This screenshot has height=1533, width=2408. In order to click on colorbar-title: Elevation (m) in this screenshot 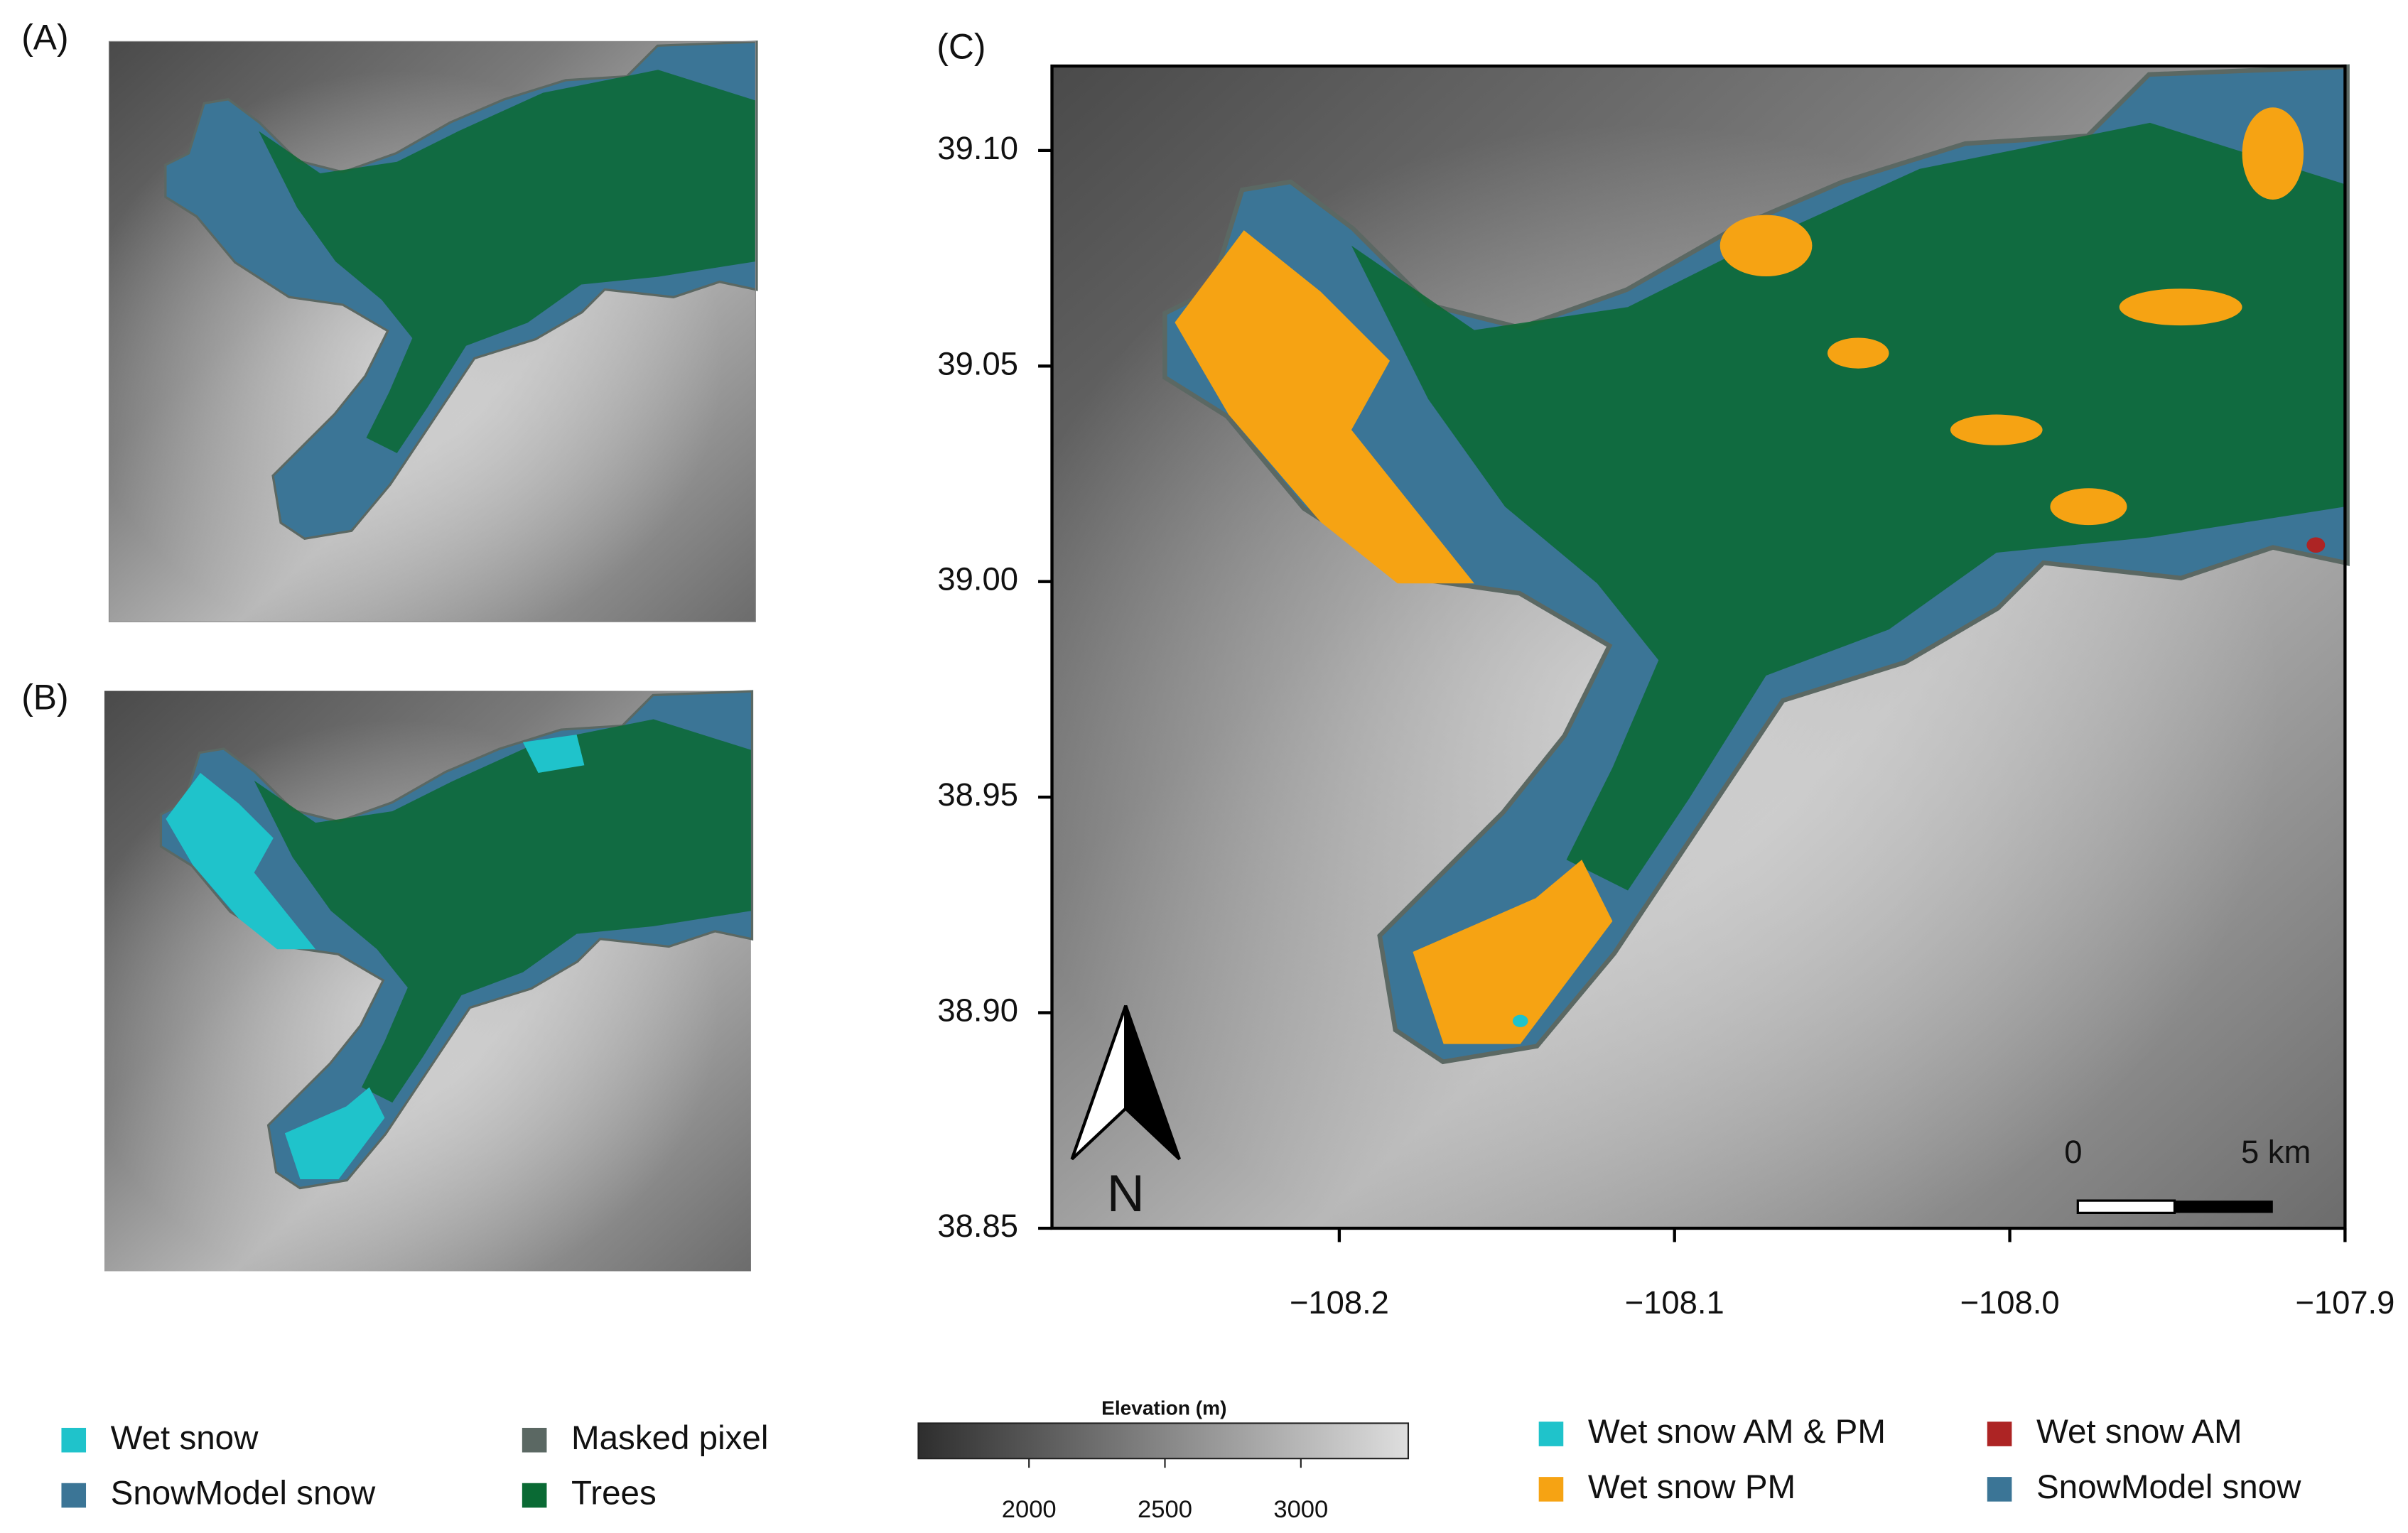, I will do `click(1163, 1408)`.